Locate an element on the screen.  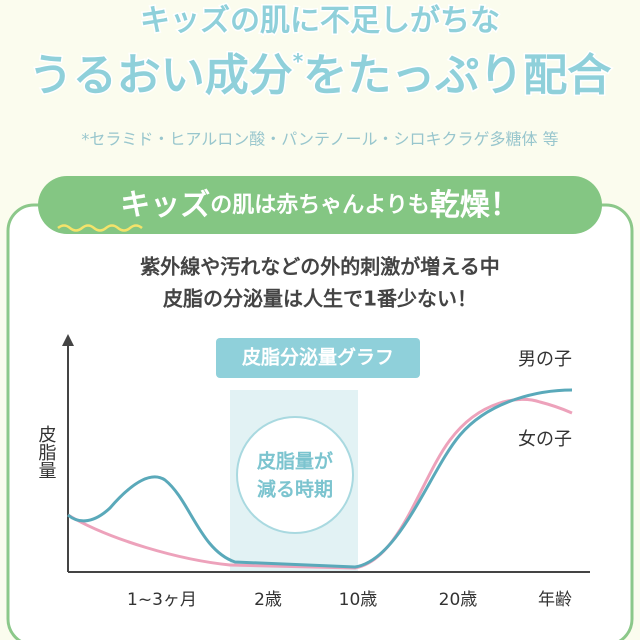
banner-part: の肌は赤ちゃんよりも is located at coordinates (320, 205).